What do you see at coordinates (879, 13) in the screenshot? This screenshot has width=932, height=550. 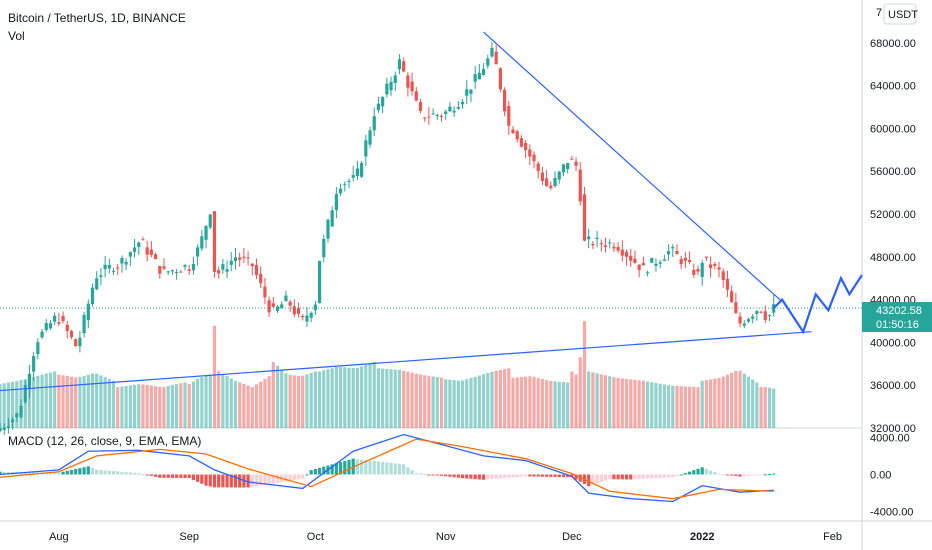 I see `price-top-tick: 7` at bounding box center [879, 13].